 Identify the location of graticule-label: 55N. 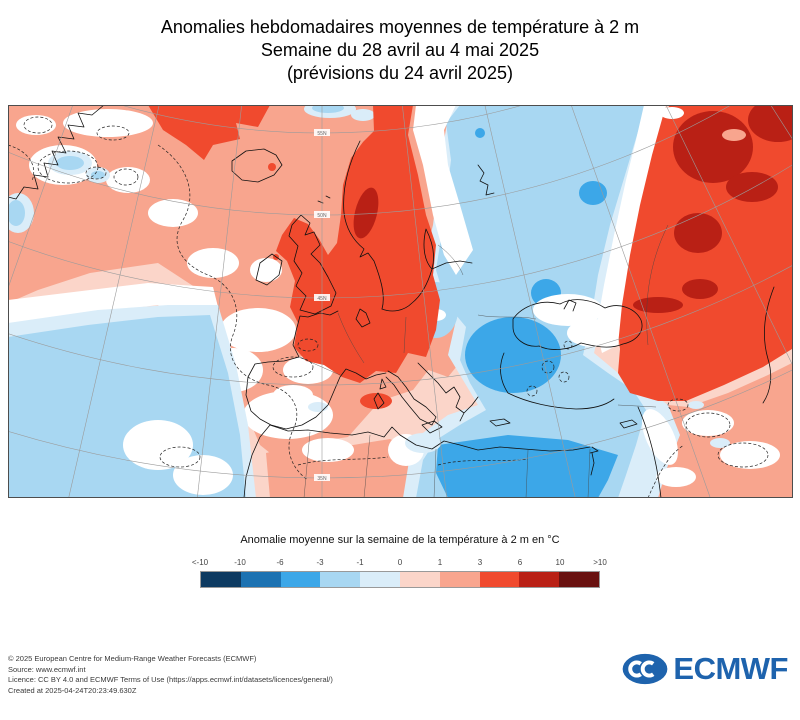
(322, 133).